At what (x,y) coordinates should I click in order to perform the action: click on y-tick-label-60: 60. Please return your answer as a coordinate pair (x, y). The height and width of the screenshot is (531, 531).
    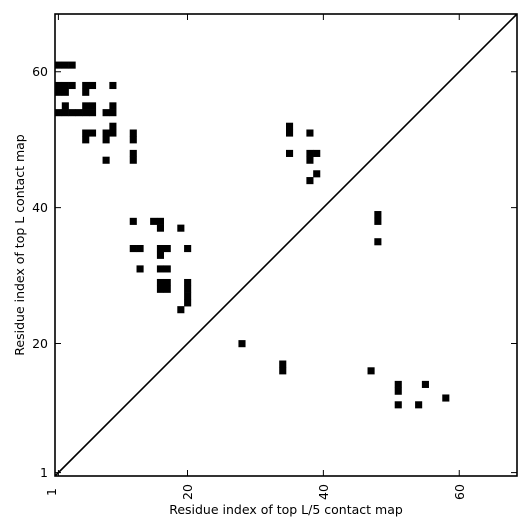
    Looking at the image, I should click on (40, 71).